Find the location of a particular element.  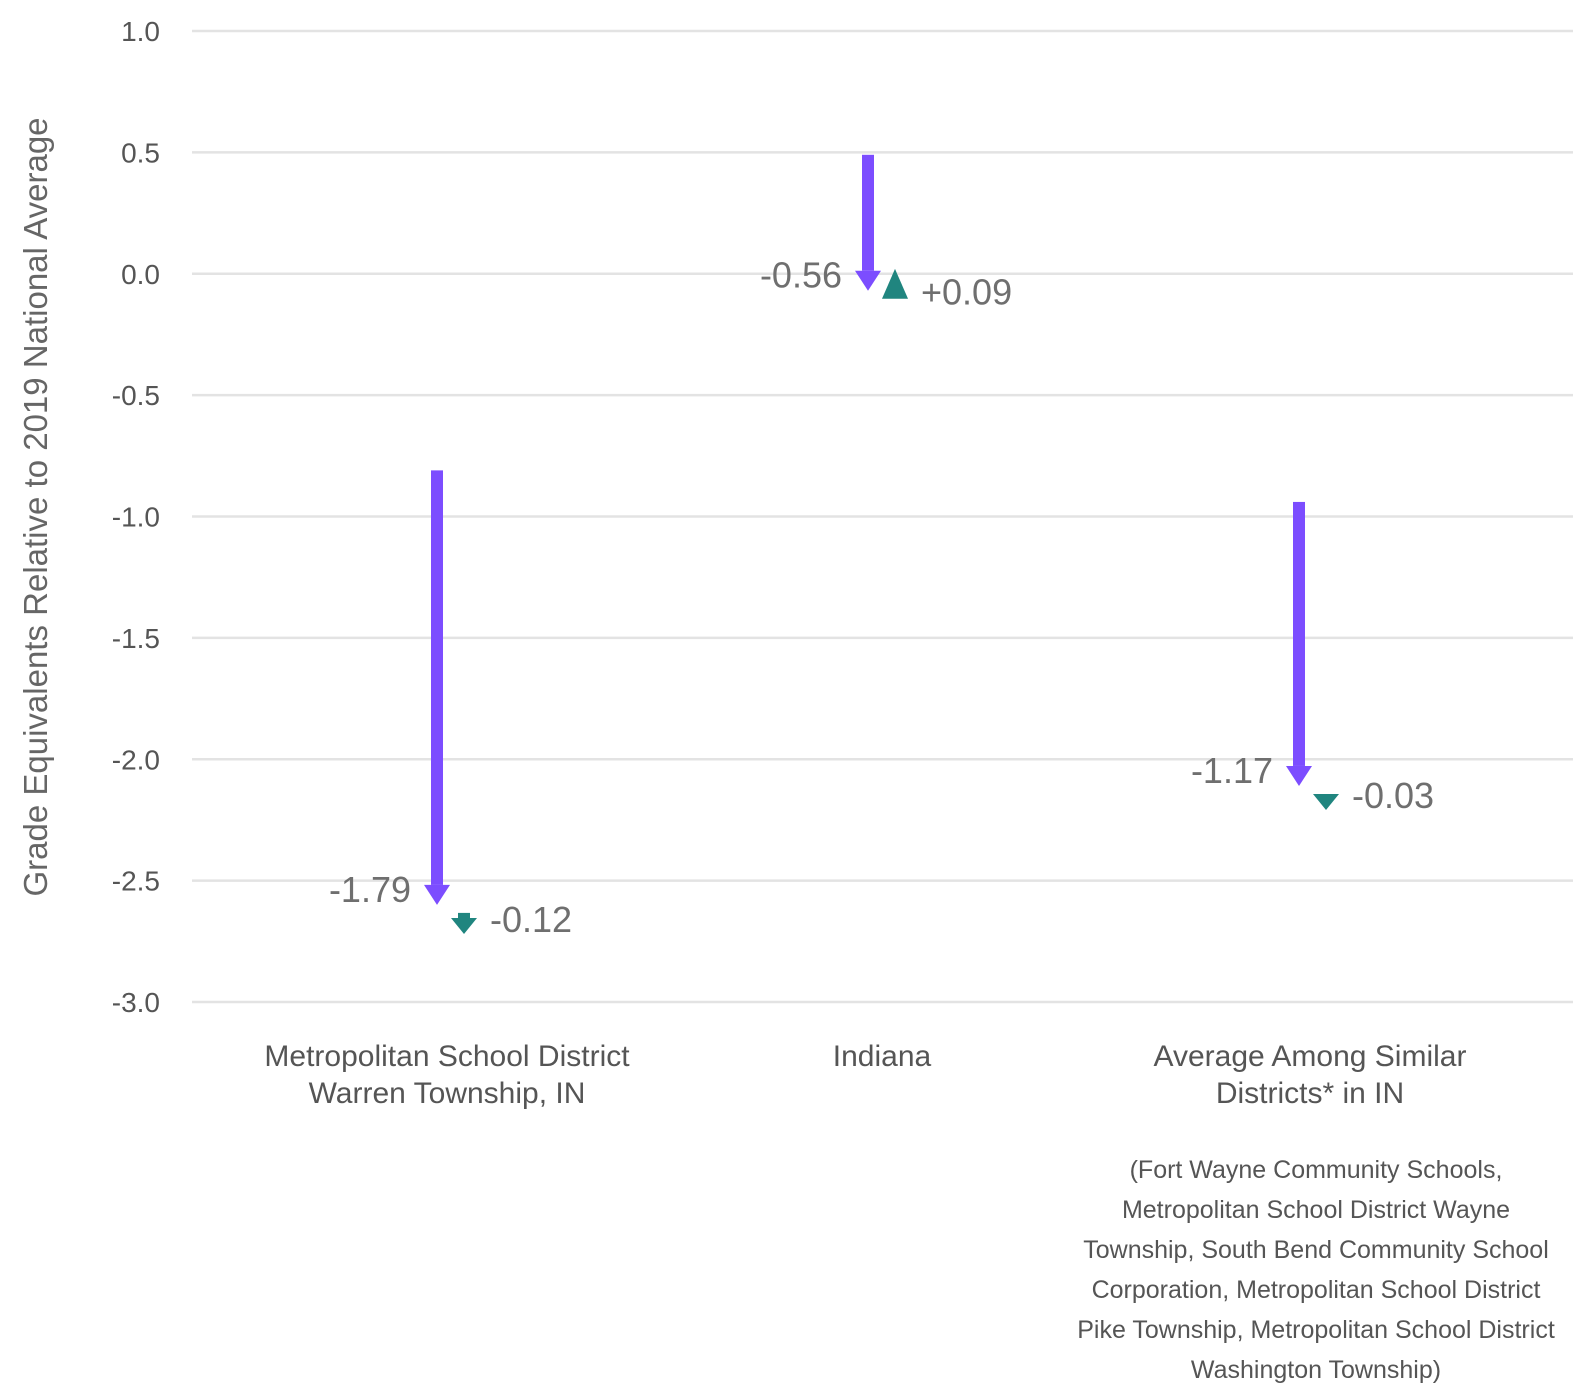

y-tick-label: 0.5 is located at coordinates (140, 152).